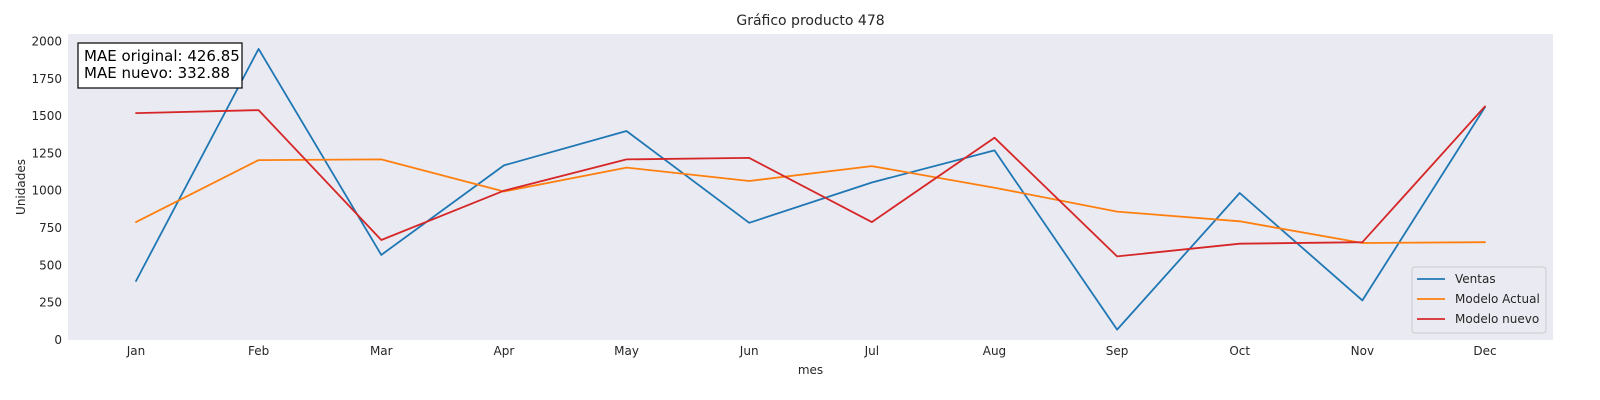 The width and height of the screenshot is (1600, 400). What do you see at coordinates (749, 351) in the screenshot?
I see `x-tick-label: Jun` at bounding box center [749, 351].